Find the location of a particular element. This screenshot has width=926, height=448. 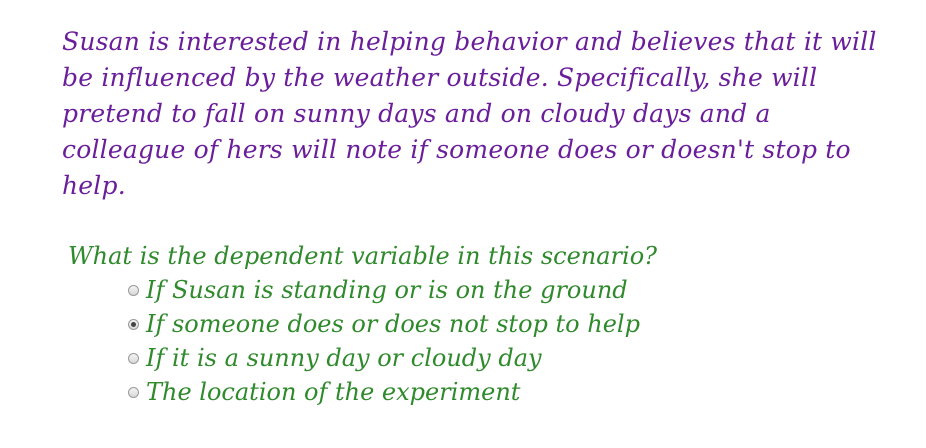

answer-option-4: The location of the experiment is located at coordinates (384, 392).